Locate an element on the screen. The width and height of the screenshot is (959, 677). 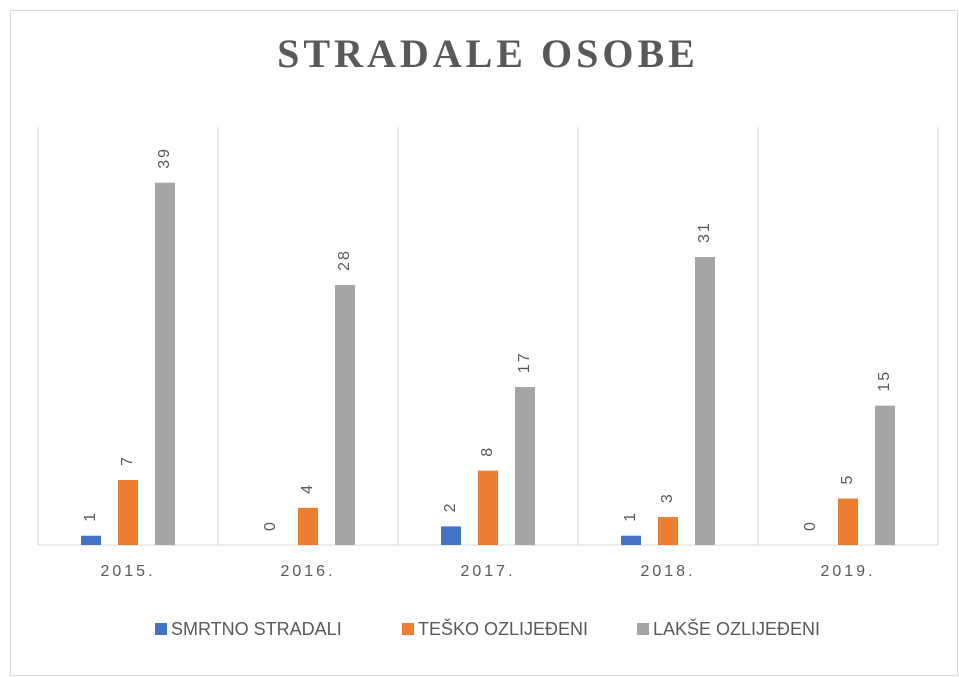
legend-label: TEŠKO OZLIJEĐENI is located at coordinates (503, 628).